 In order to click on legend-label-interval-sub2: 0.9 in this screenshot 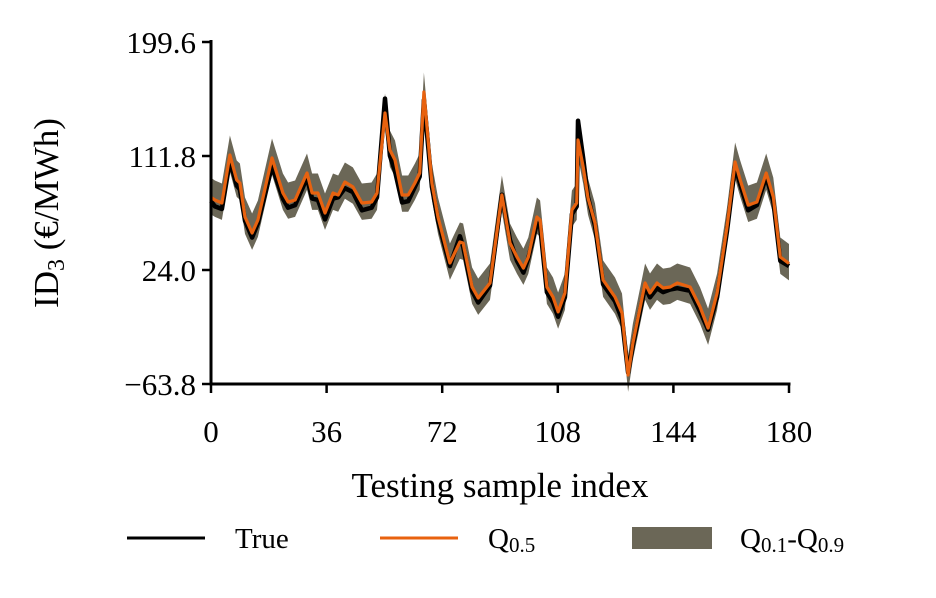, I will do `click(831, 545)`.